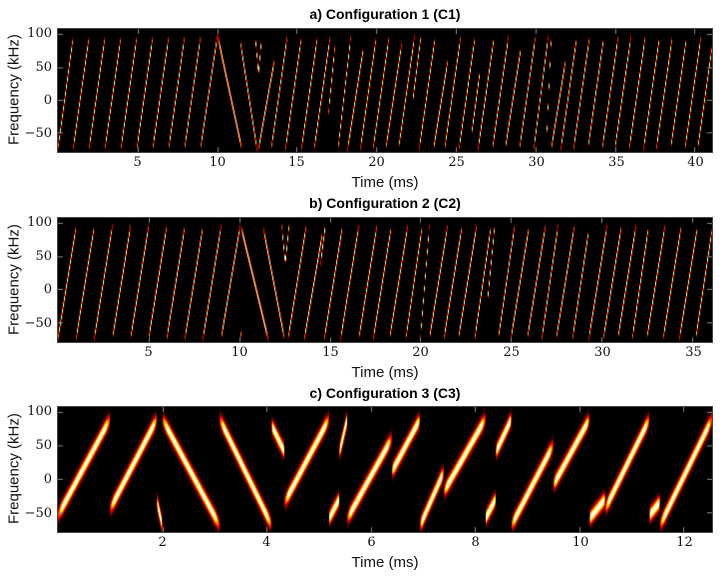 This screenshot has height=579, width=724. What do you see at coordinates (385, 372) in the screenshot?
I see `panel-b-xlabel: Time (ms)` at bounding box center [385, 372].